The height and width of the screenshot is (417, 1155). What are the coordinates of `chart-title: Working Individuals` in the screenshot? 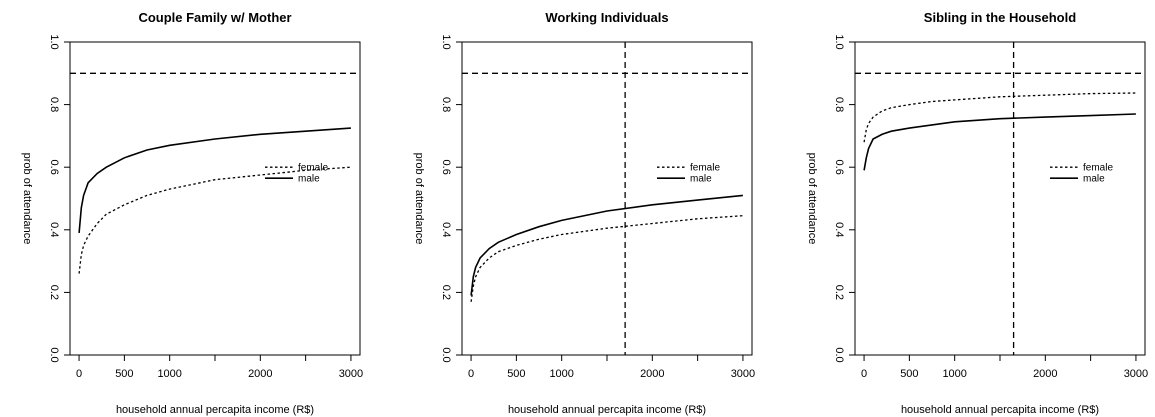 It's located at (606, 17).